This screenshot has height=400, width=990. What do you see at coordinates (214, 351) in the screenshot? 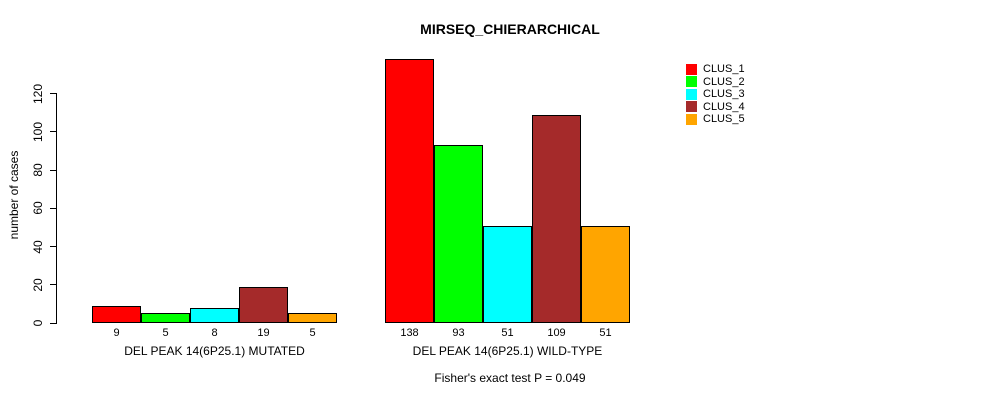
I see `group-label: DEL PEAK 14(6P25.1) MUTATED` at bounding box center [214, 351].